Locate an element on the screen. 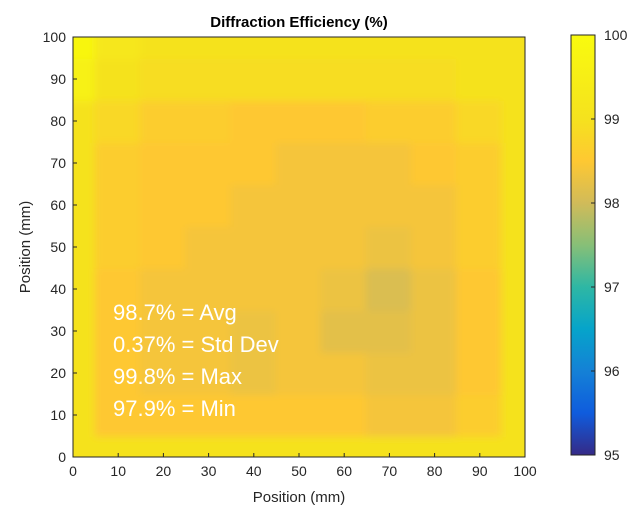 The width and height of the screenshot is (640, 515). annotation-max: 99.8% = Max is located at coordinates (177, 376).